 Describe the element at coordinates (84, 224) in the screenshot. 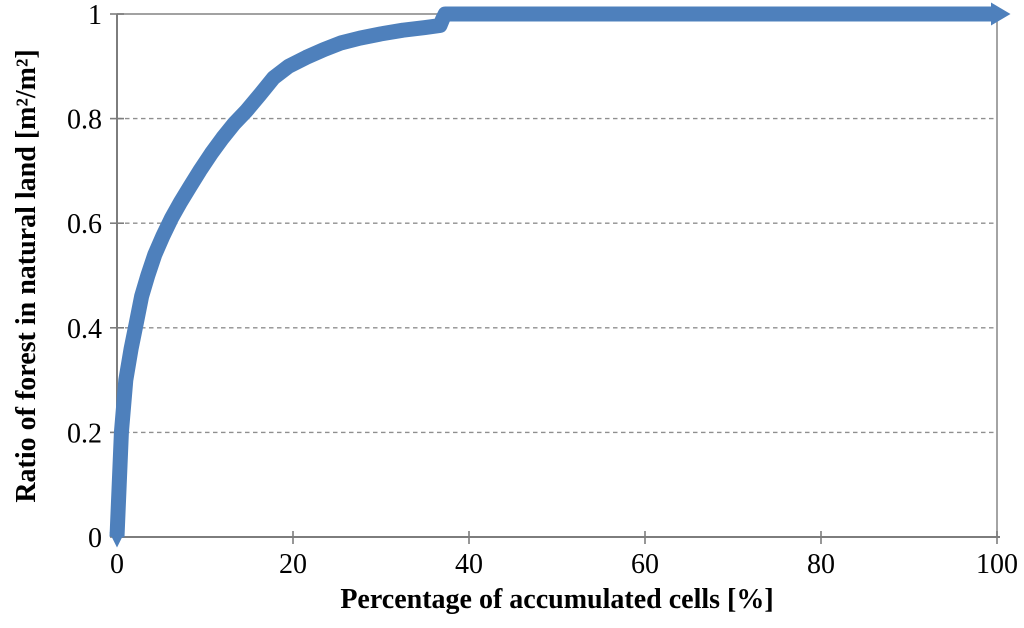

I see `y-tick-label: 0.6` at that location.